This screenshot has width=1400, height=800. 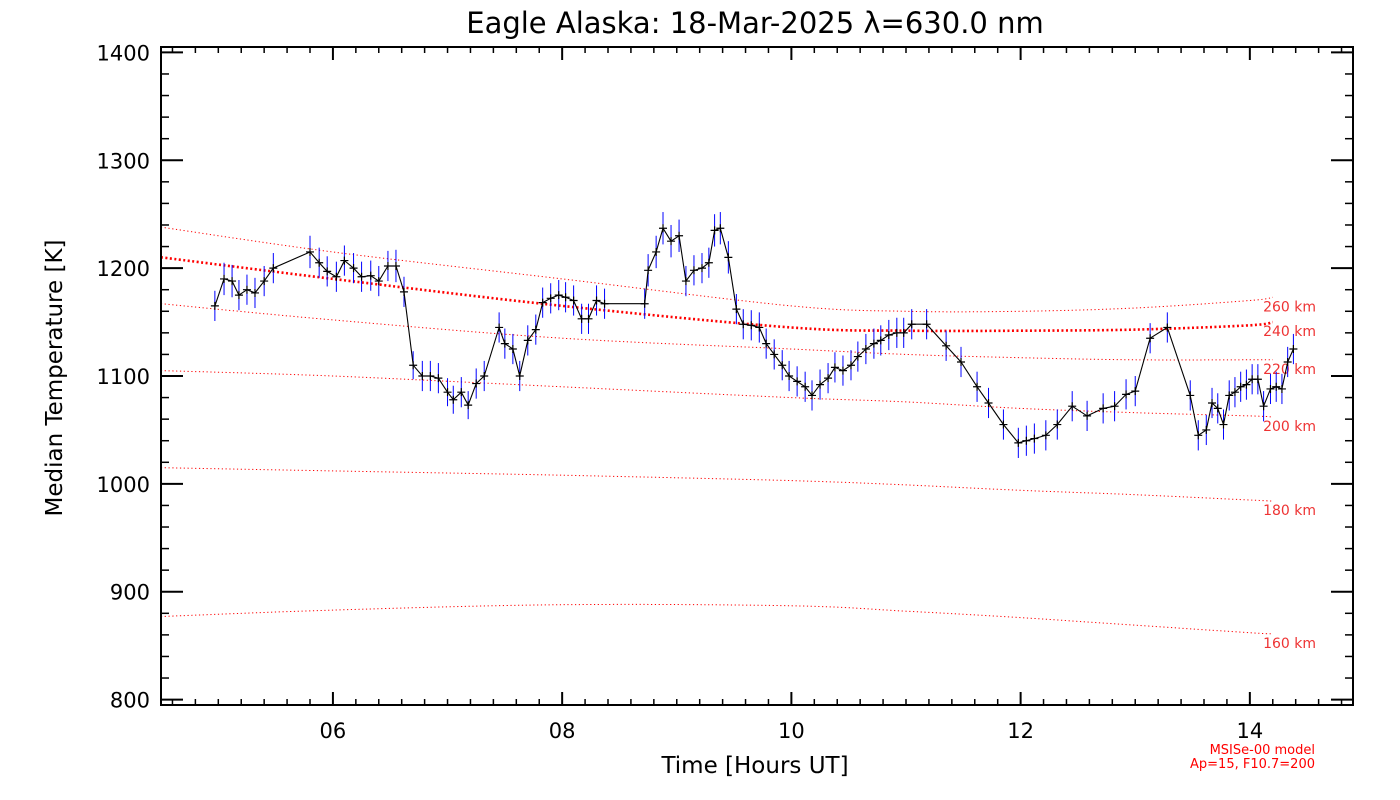 What do you see at coordinates (1289, 644) in the screenshot?
I see `model-curve-label: 160 km` at bounding box center [1289, 644].